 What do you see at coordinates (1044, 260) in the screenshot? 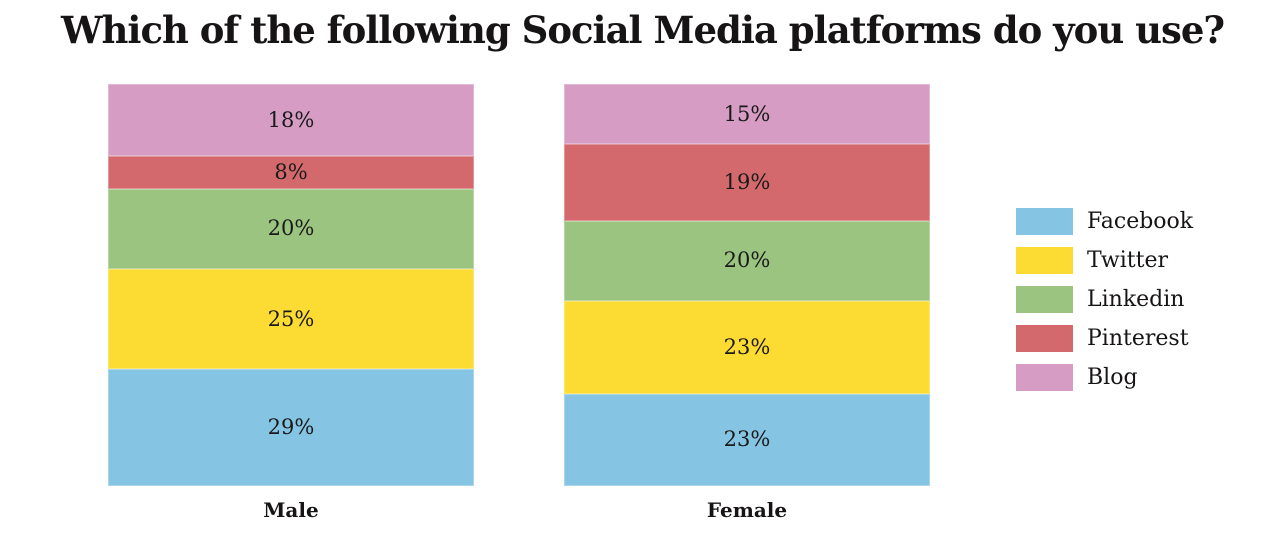
I see `legend-swatch-twitter` at bounding box center [1044, 260].